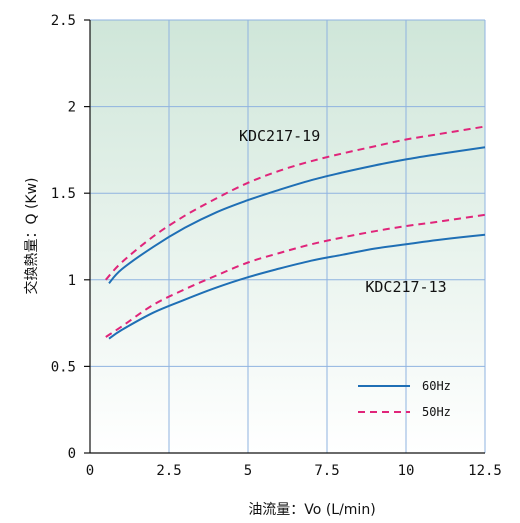 The width and height of the screenshot is (520, 523). Describe the element at coordinates (63, 21) in the screenshot. I see `y-tick-label: 2.5` at that location.